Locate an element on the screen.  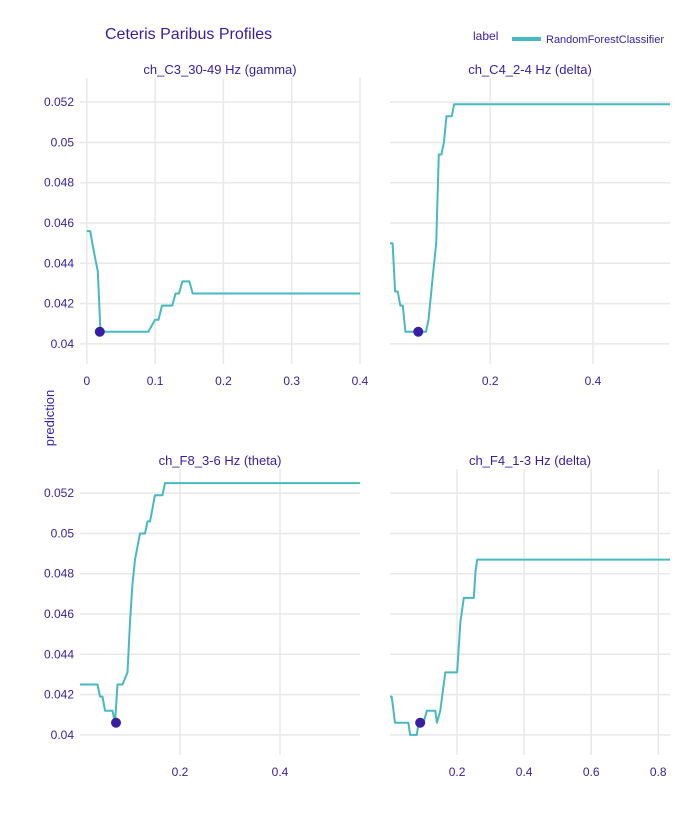
panel-subtitle: ch_C4_2-4 Hz (delta) is located at coordinates (530, 69).